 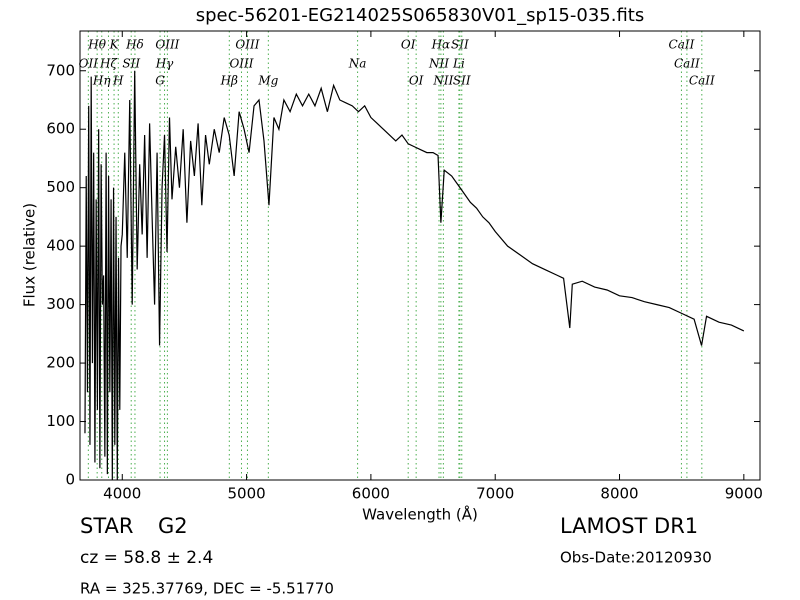 What do you see at coordinates (96, 45) in the screenshot?
I see `spectral-line-label: Hθ` at bounding box center [96, 45].